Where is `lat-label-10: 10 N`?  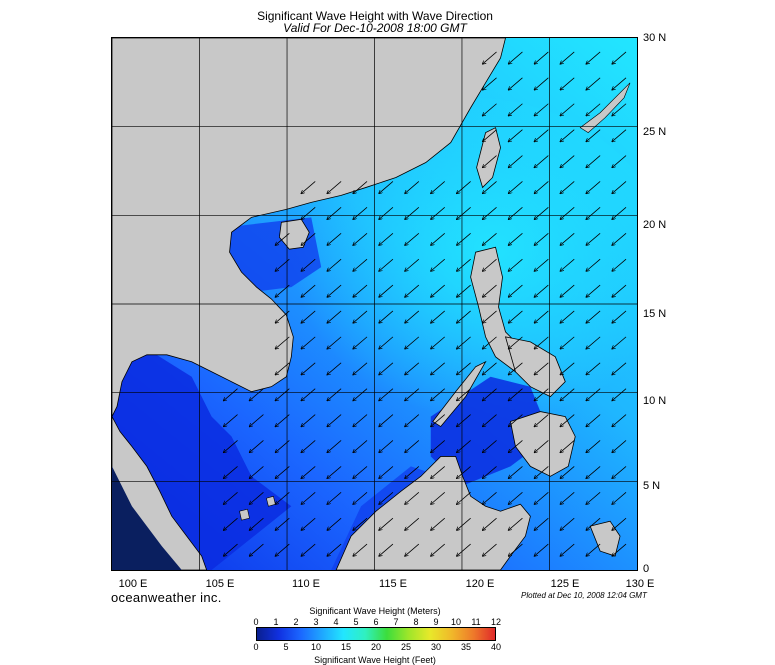
lat-label-10: 10 N is located at coordinates (655, 401).